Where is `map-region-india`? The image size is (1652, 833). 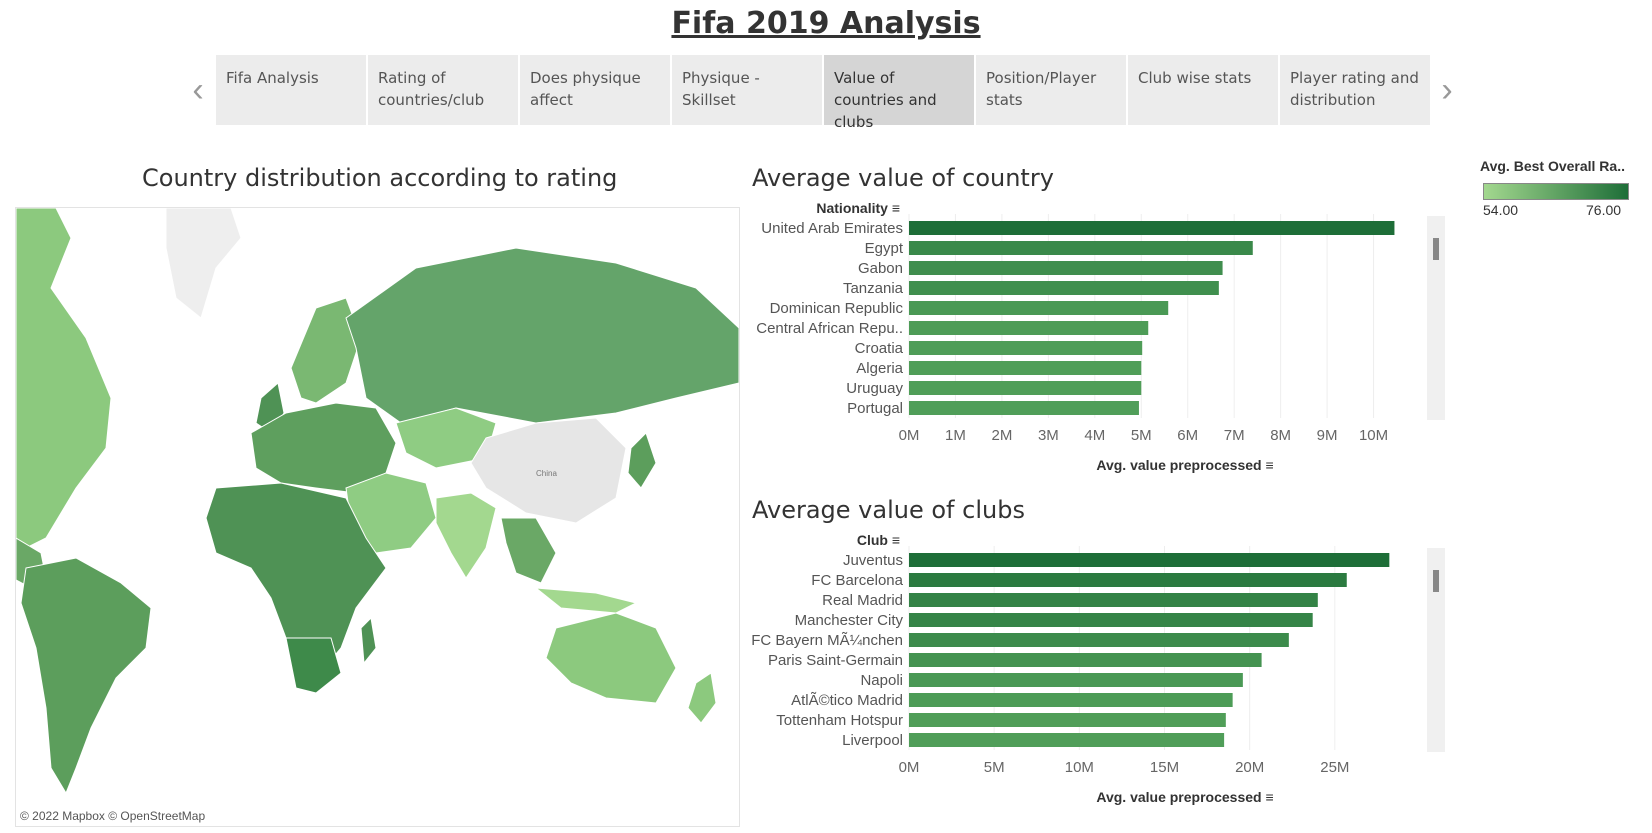 map-region-india is located at coordinates (466, 535).